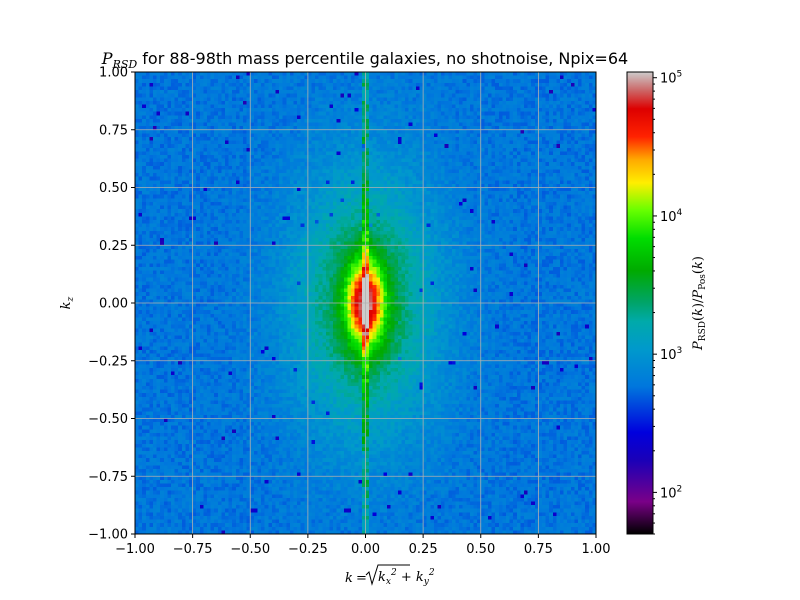  I want to click on sqrt-sign, so click(387, 575).